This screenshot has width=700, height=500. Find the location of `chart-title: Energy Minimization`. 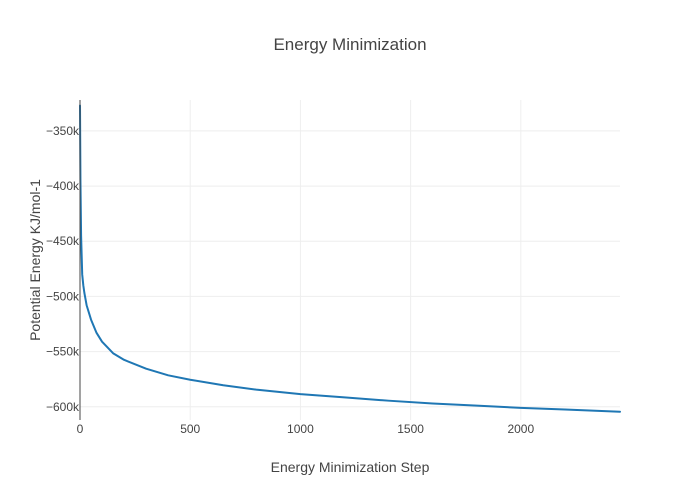

chart-title: Energy Minimization is located at coordinates (349, 44).